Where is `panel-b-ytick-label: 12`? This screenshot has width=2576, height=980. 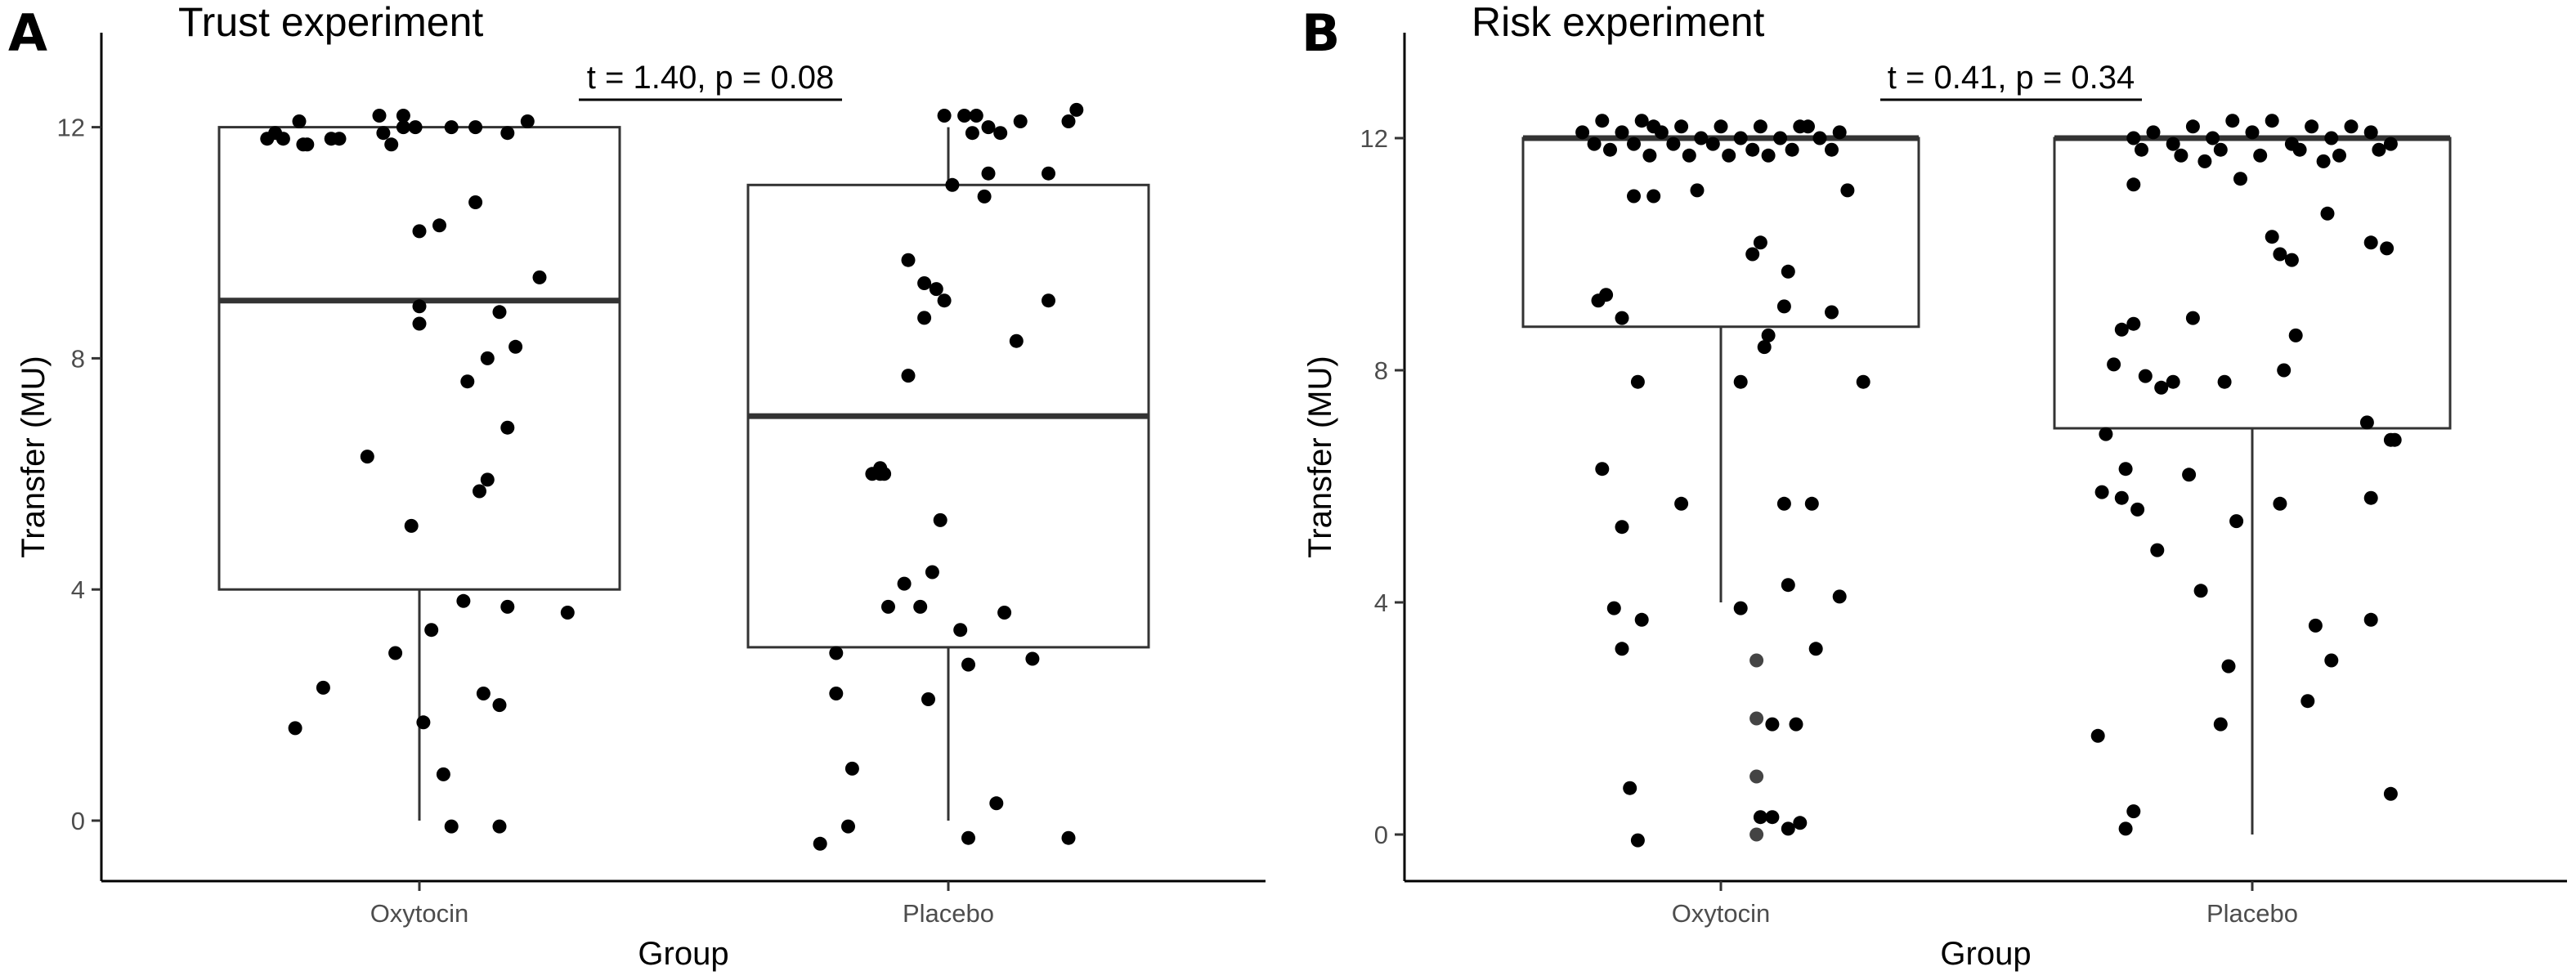 panel-b-ytick-label: 12 is located at coordinates (1374, 138).